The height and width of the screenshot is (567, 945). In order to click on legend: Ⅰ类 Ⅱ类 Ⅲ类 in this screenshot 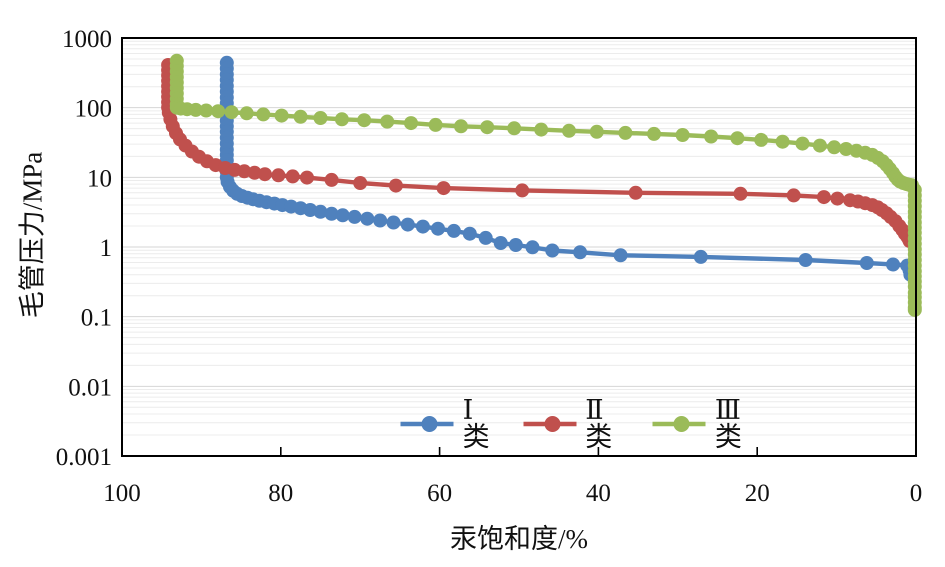, I will do `click(582, 424)`.